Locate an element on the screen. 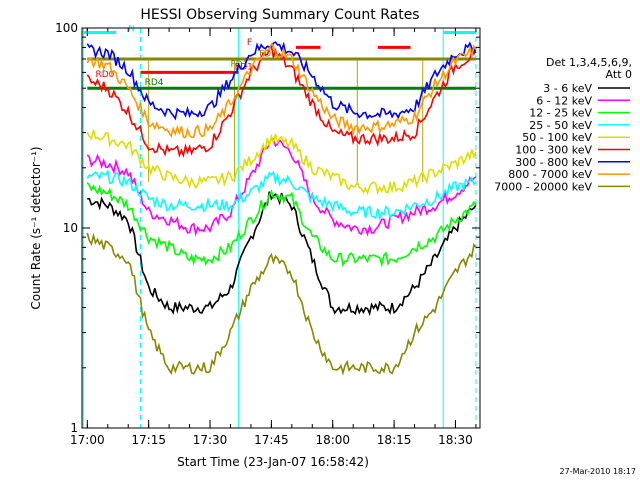 Image resolution: width=640 pixels, height=480 pixels. legend-entry-label: 3 - 6 keV is located at coordinates (567, 88).